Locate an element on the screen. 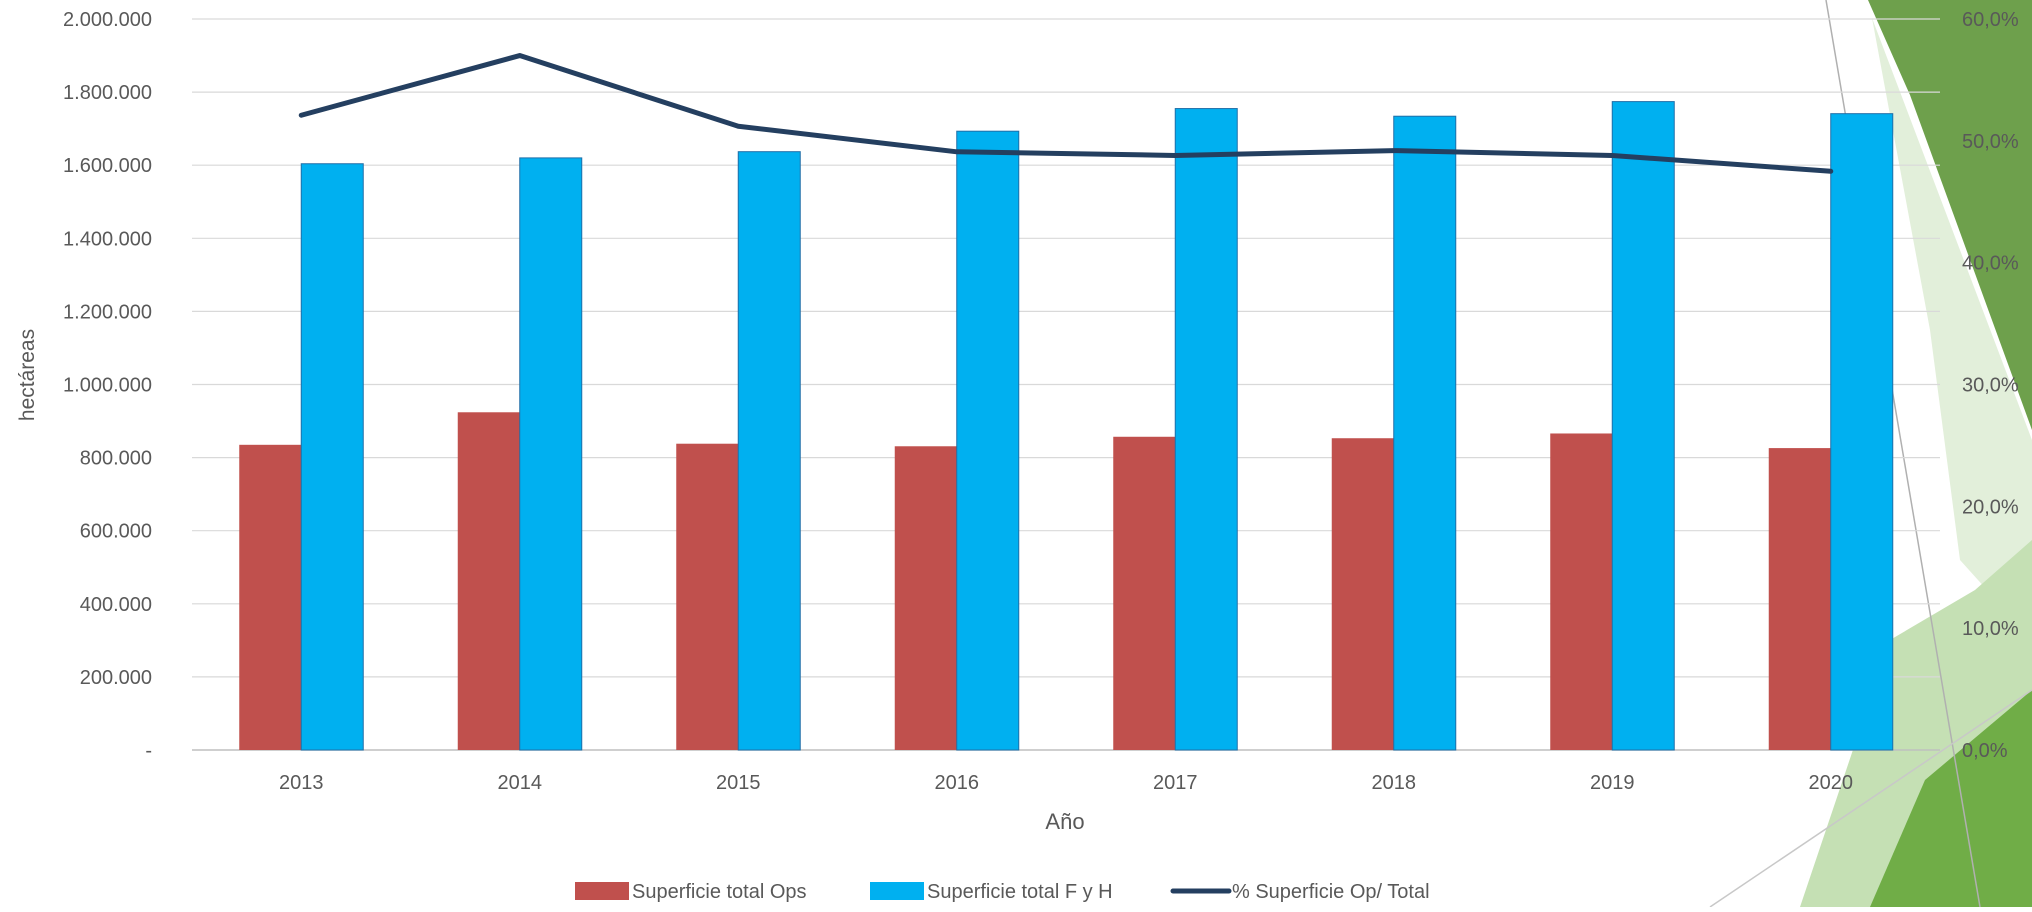  y2-tick-label: 0,0% is located at coordinates (1985, 751).